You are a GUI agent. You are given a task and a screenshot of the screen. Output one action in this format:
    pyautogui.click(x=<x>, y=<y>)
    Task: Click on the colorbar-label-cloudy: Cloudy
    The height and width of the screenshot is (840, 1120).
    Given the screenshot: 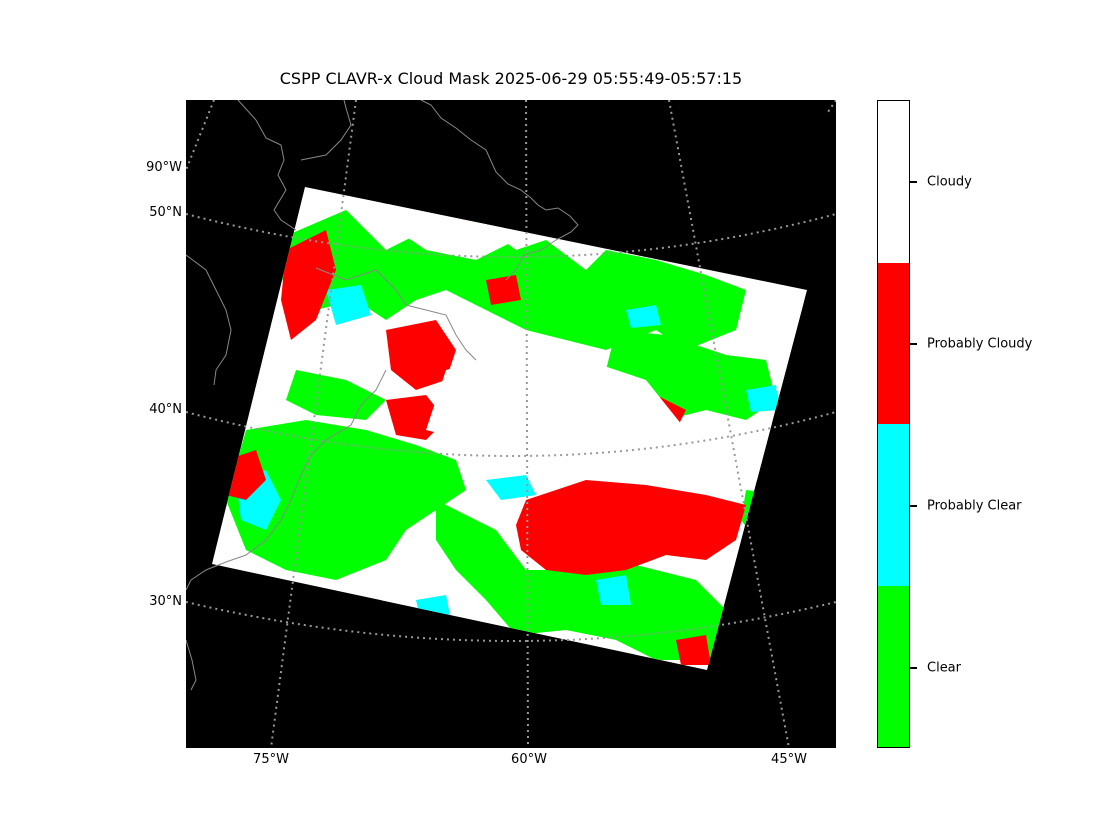 What is the action you would take?
    pyautogui.click(x=949, y=182)
    